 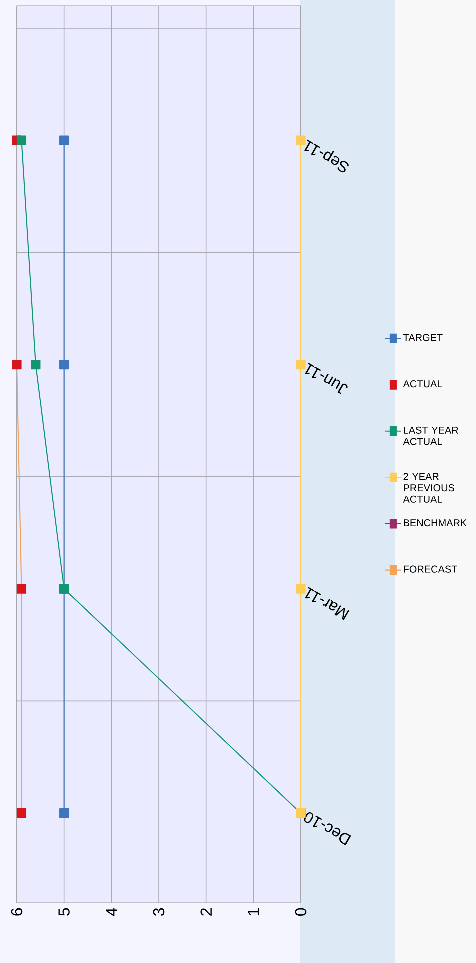 I want to click on x-tick-label: 2, so click(x=206, y=912).